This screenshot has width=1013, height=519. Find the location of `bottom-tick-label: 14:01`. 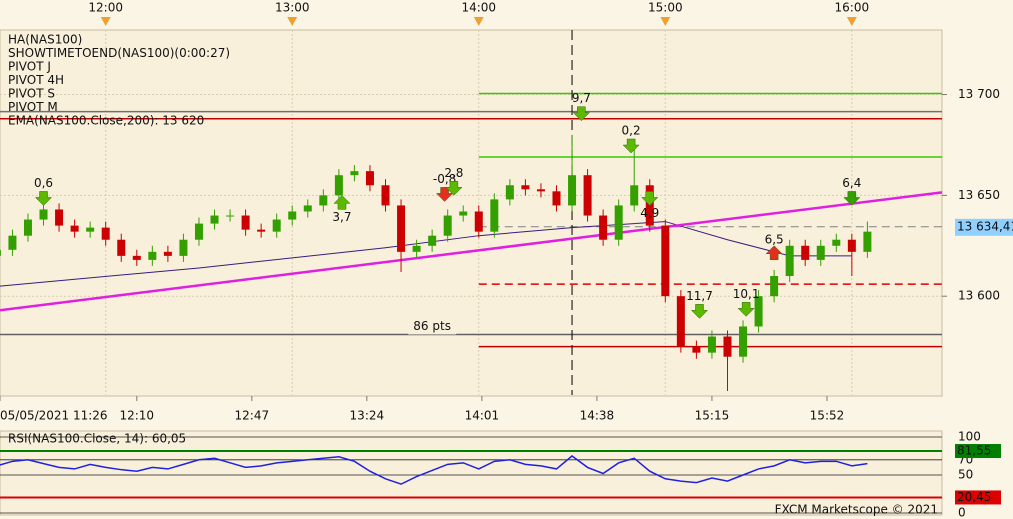

bottom-tick-label: 14:01 is located at coordinates (482, 416).